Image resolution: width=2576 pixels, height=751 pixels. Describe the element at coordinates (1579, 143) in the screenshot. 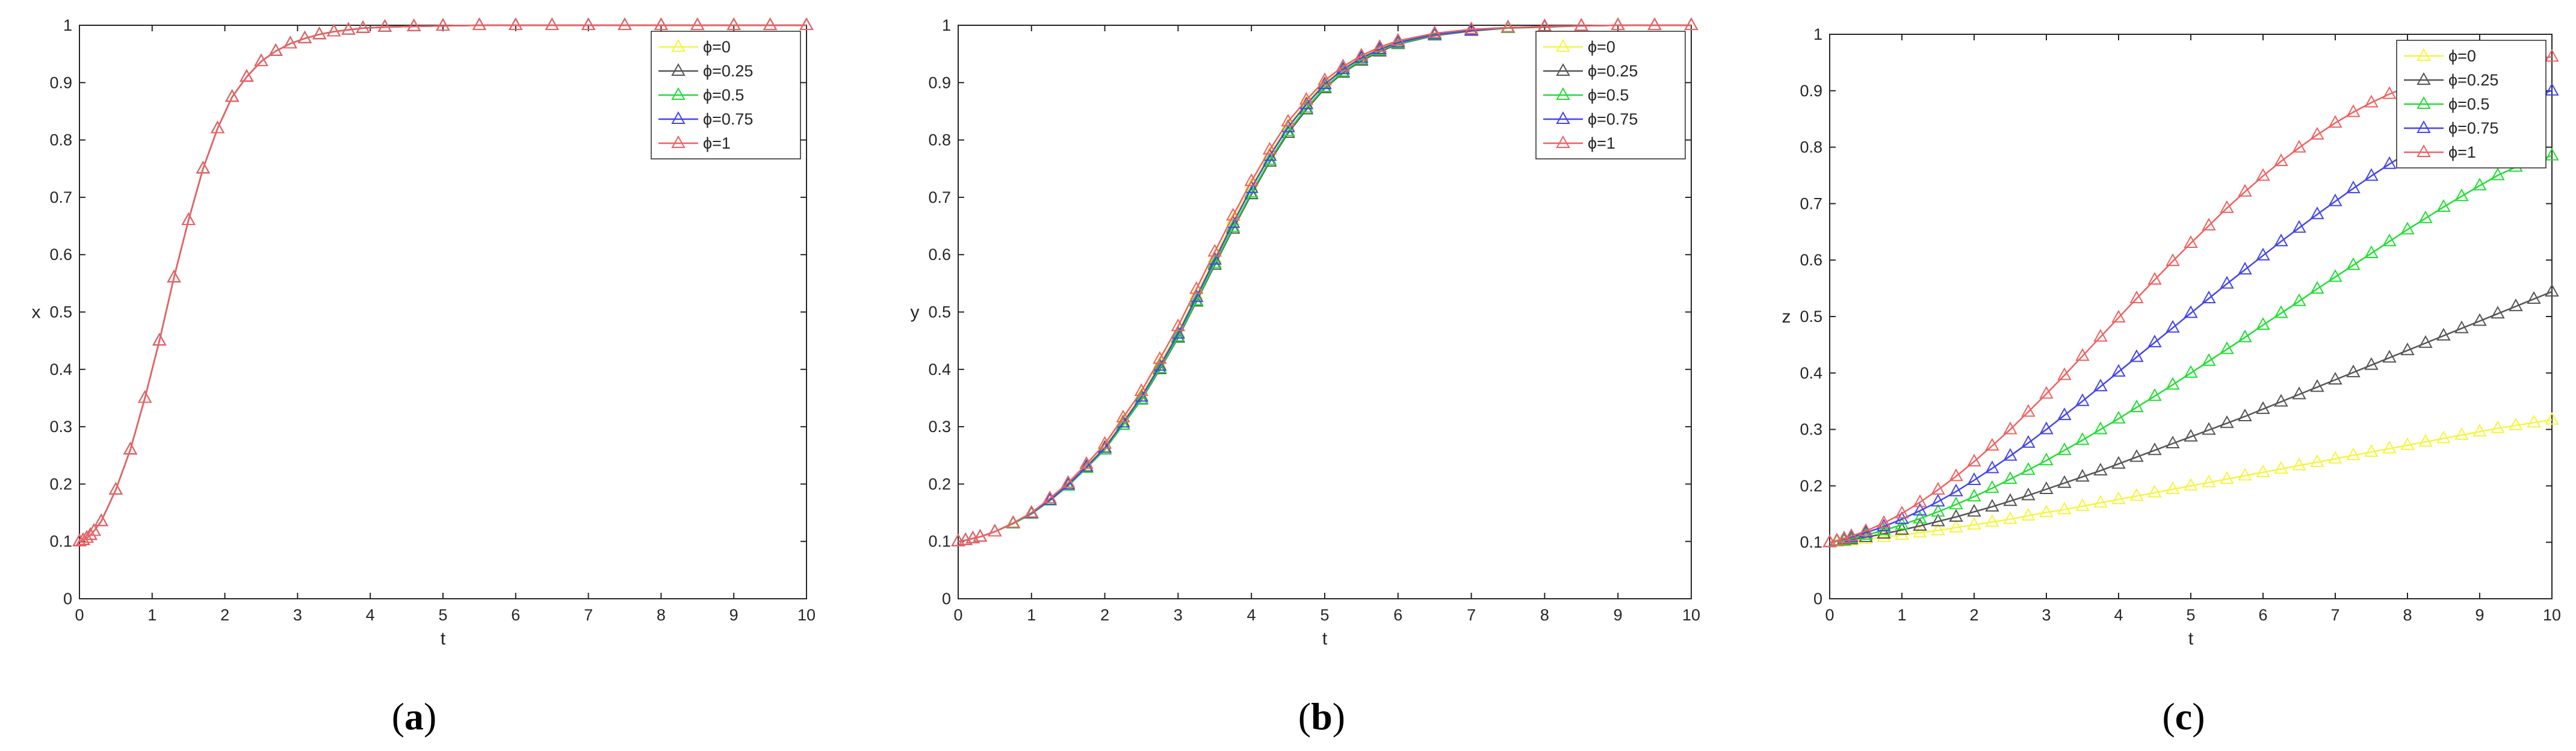

I see `legend-entry: ϕ=1` at that location.